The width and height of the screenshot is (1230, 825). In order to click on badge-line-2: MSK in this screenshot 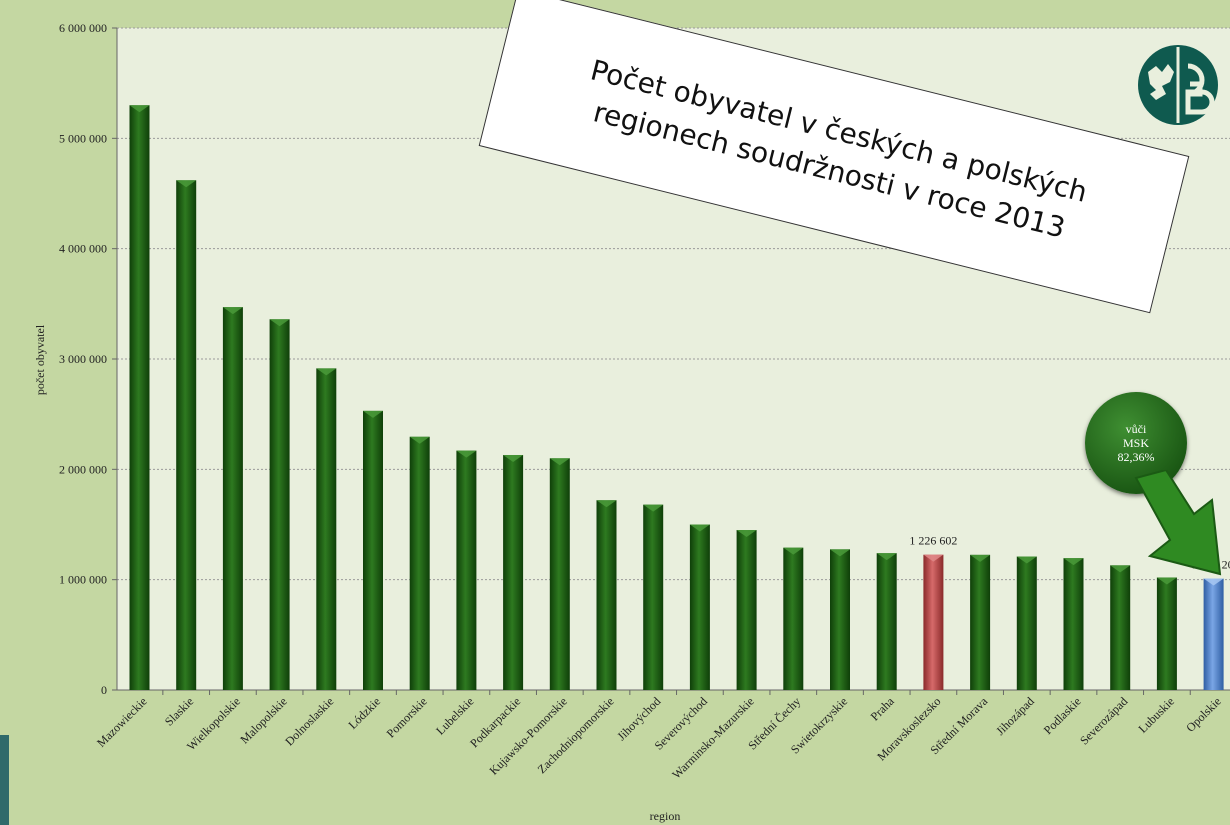, I will do `click(1135, 443)`.